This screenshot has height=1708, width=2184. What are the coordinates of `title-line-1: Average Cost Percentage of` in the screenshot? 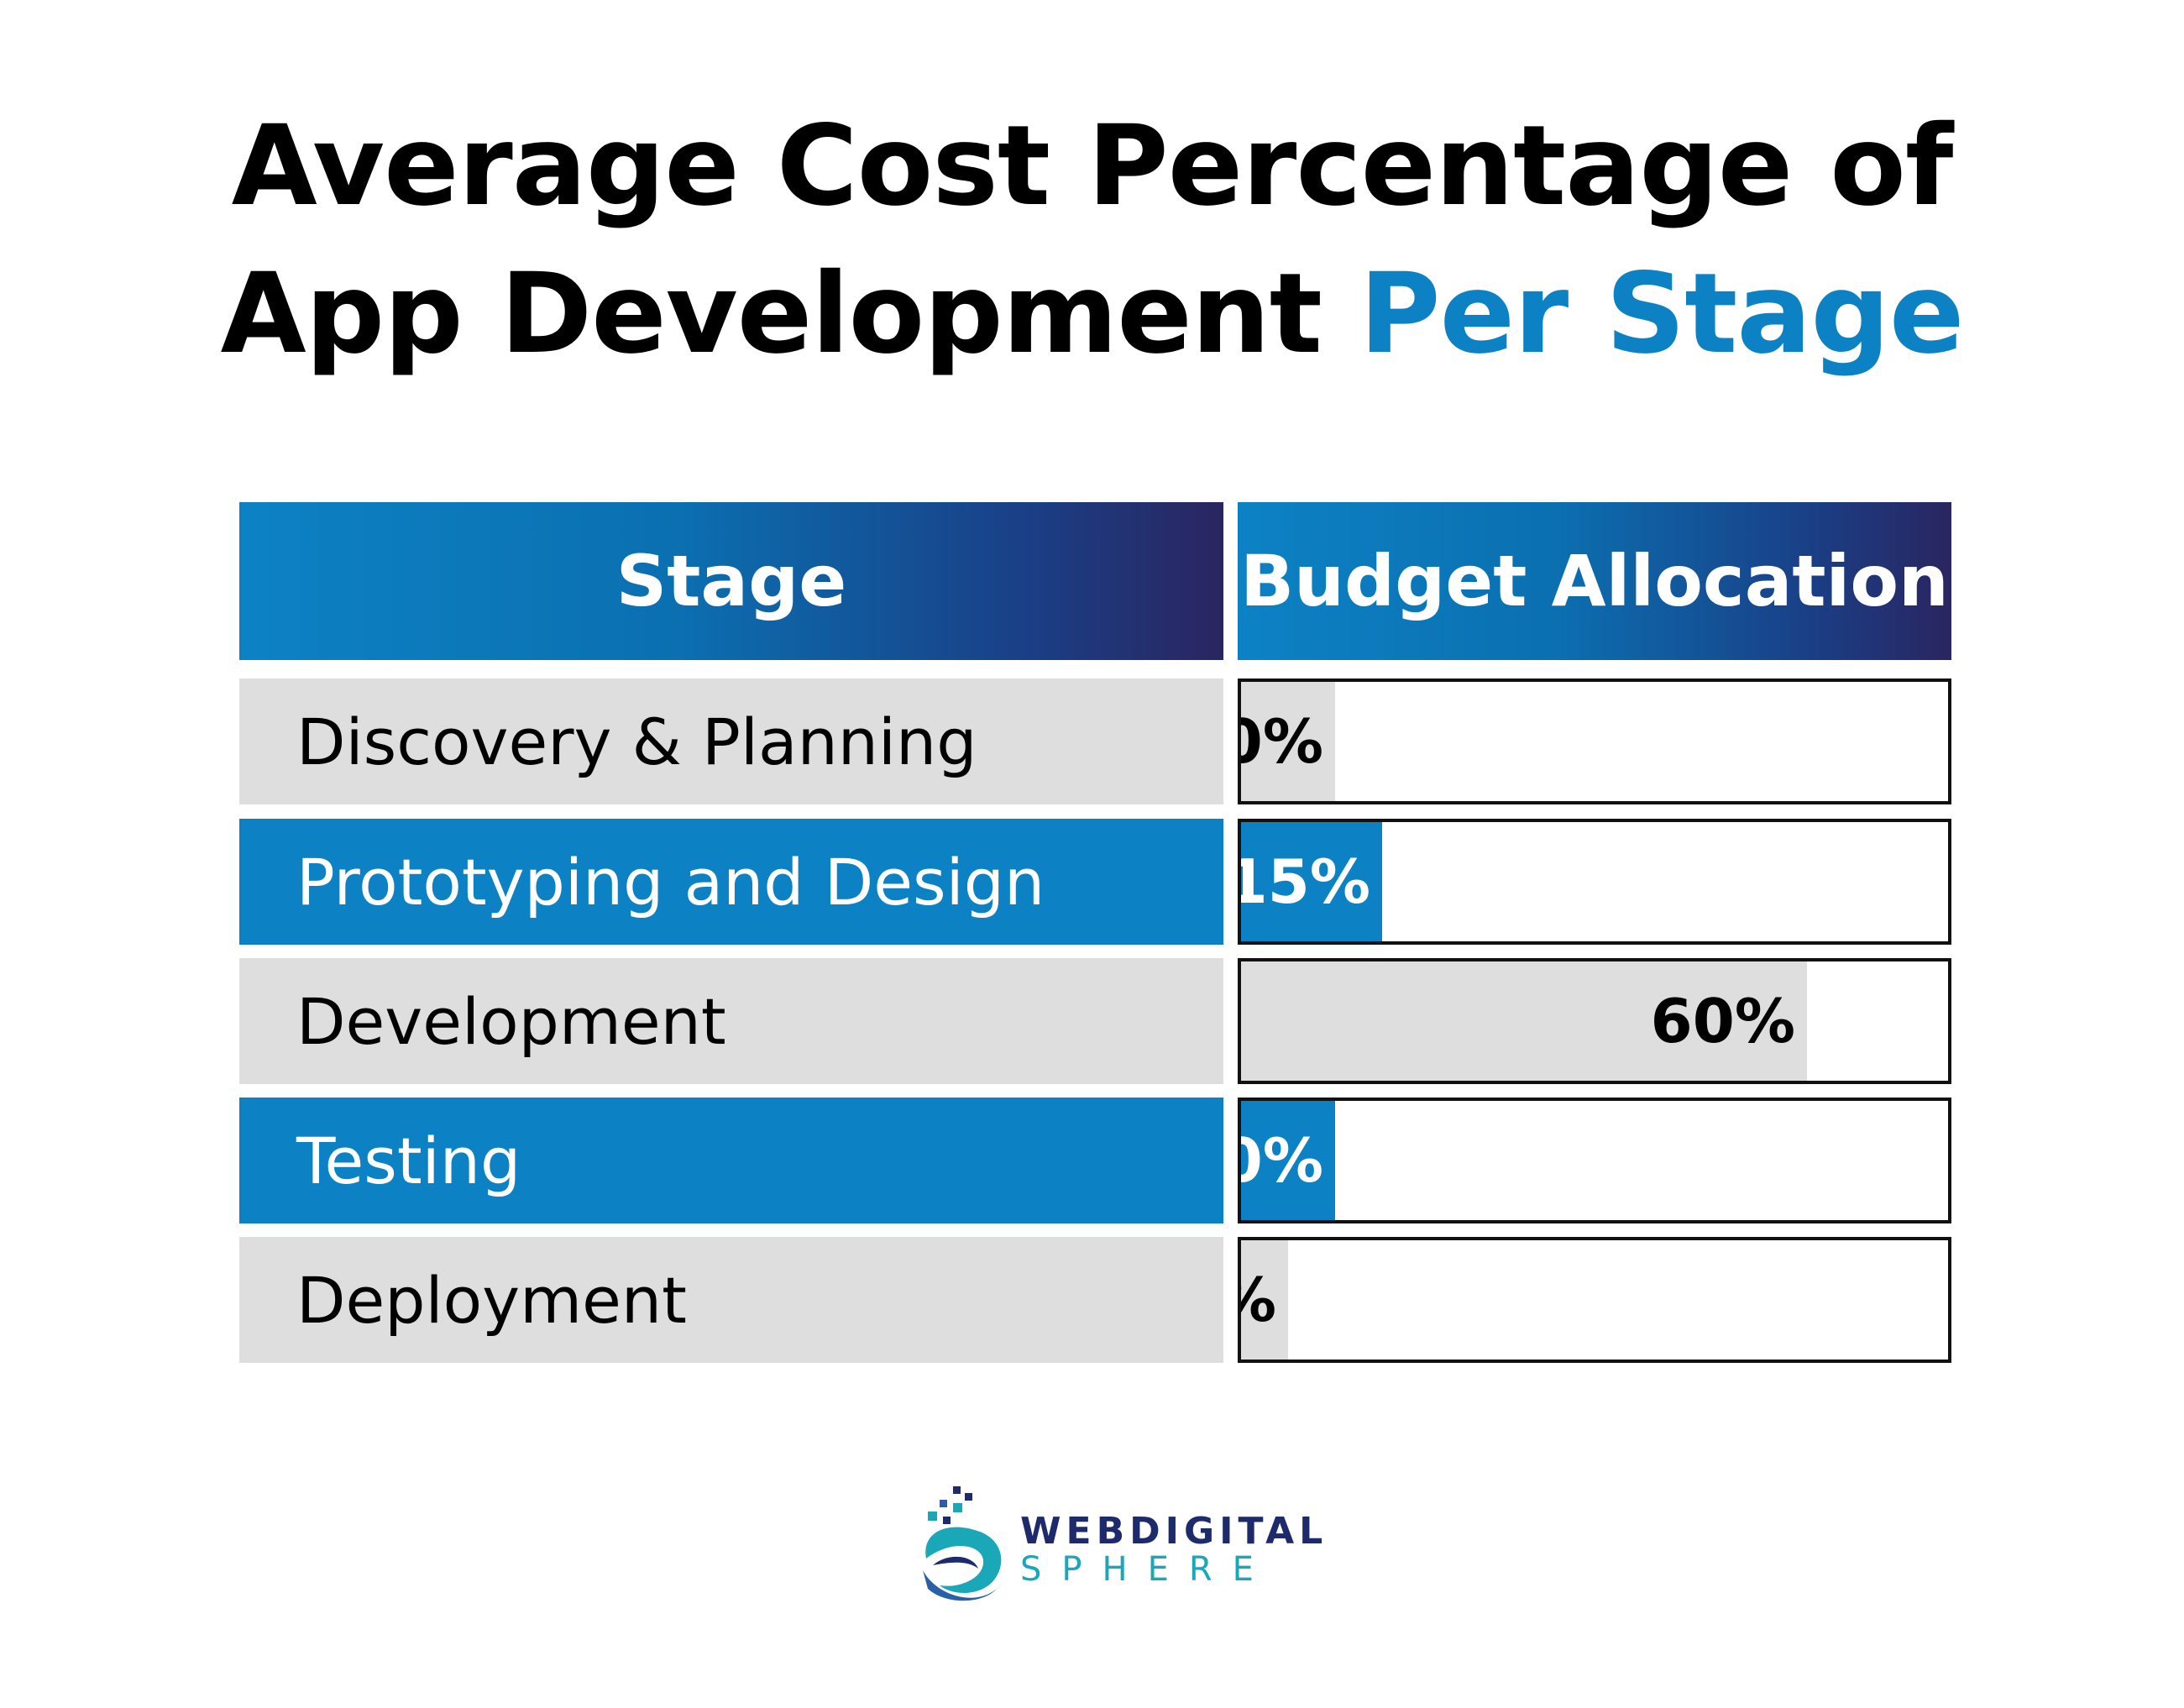 It's located at (1092, 166).